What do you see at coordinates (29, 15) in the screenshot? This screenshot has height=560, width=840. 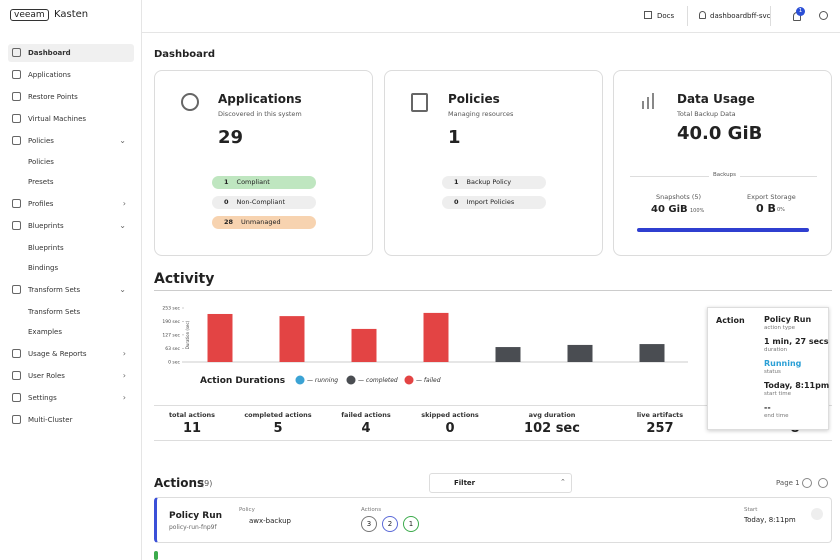 I see `logo-box: veeam` at bounding box center [29, 15].